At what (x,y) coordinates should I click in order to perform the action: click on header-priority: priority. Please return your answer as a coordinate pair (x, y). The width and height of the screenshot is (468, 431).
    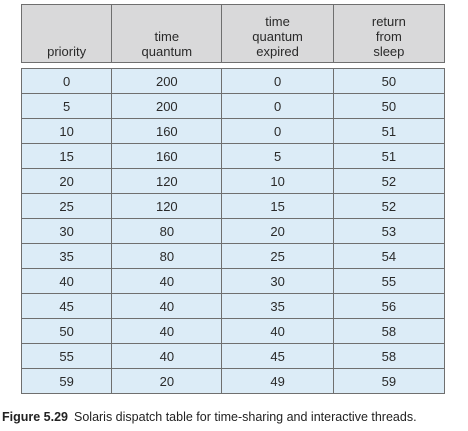
    Looking at the image, I should click on (67, 34).